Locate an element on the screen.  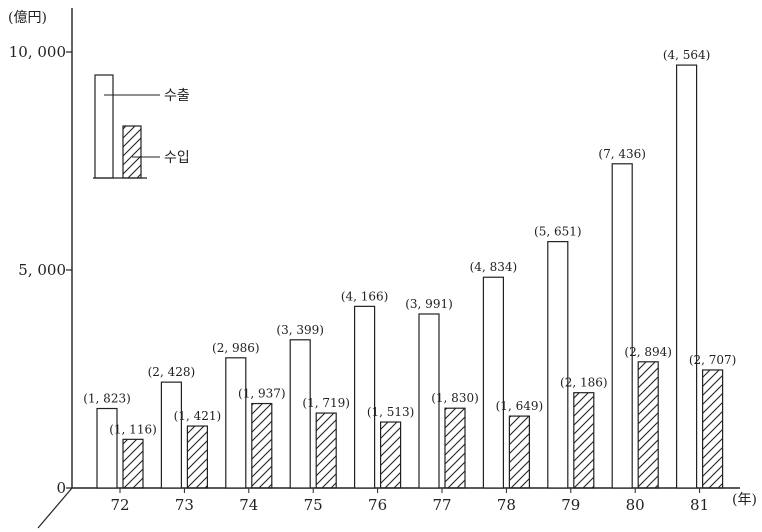
y-tick-label: 0 is located at coordinates (61, 488).